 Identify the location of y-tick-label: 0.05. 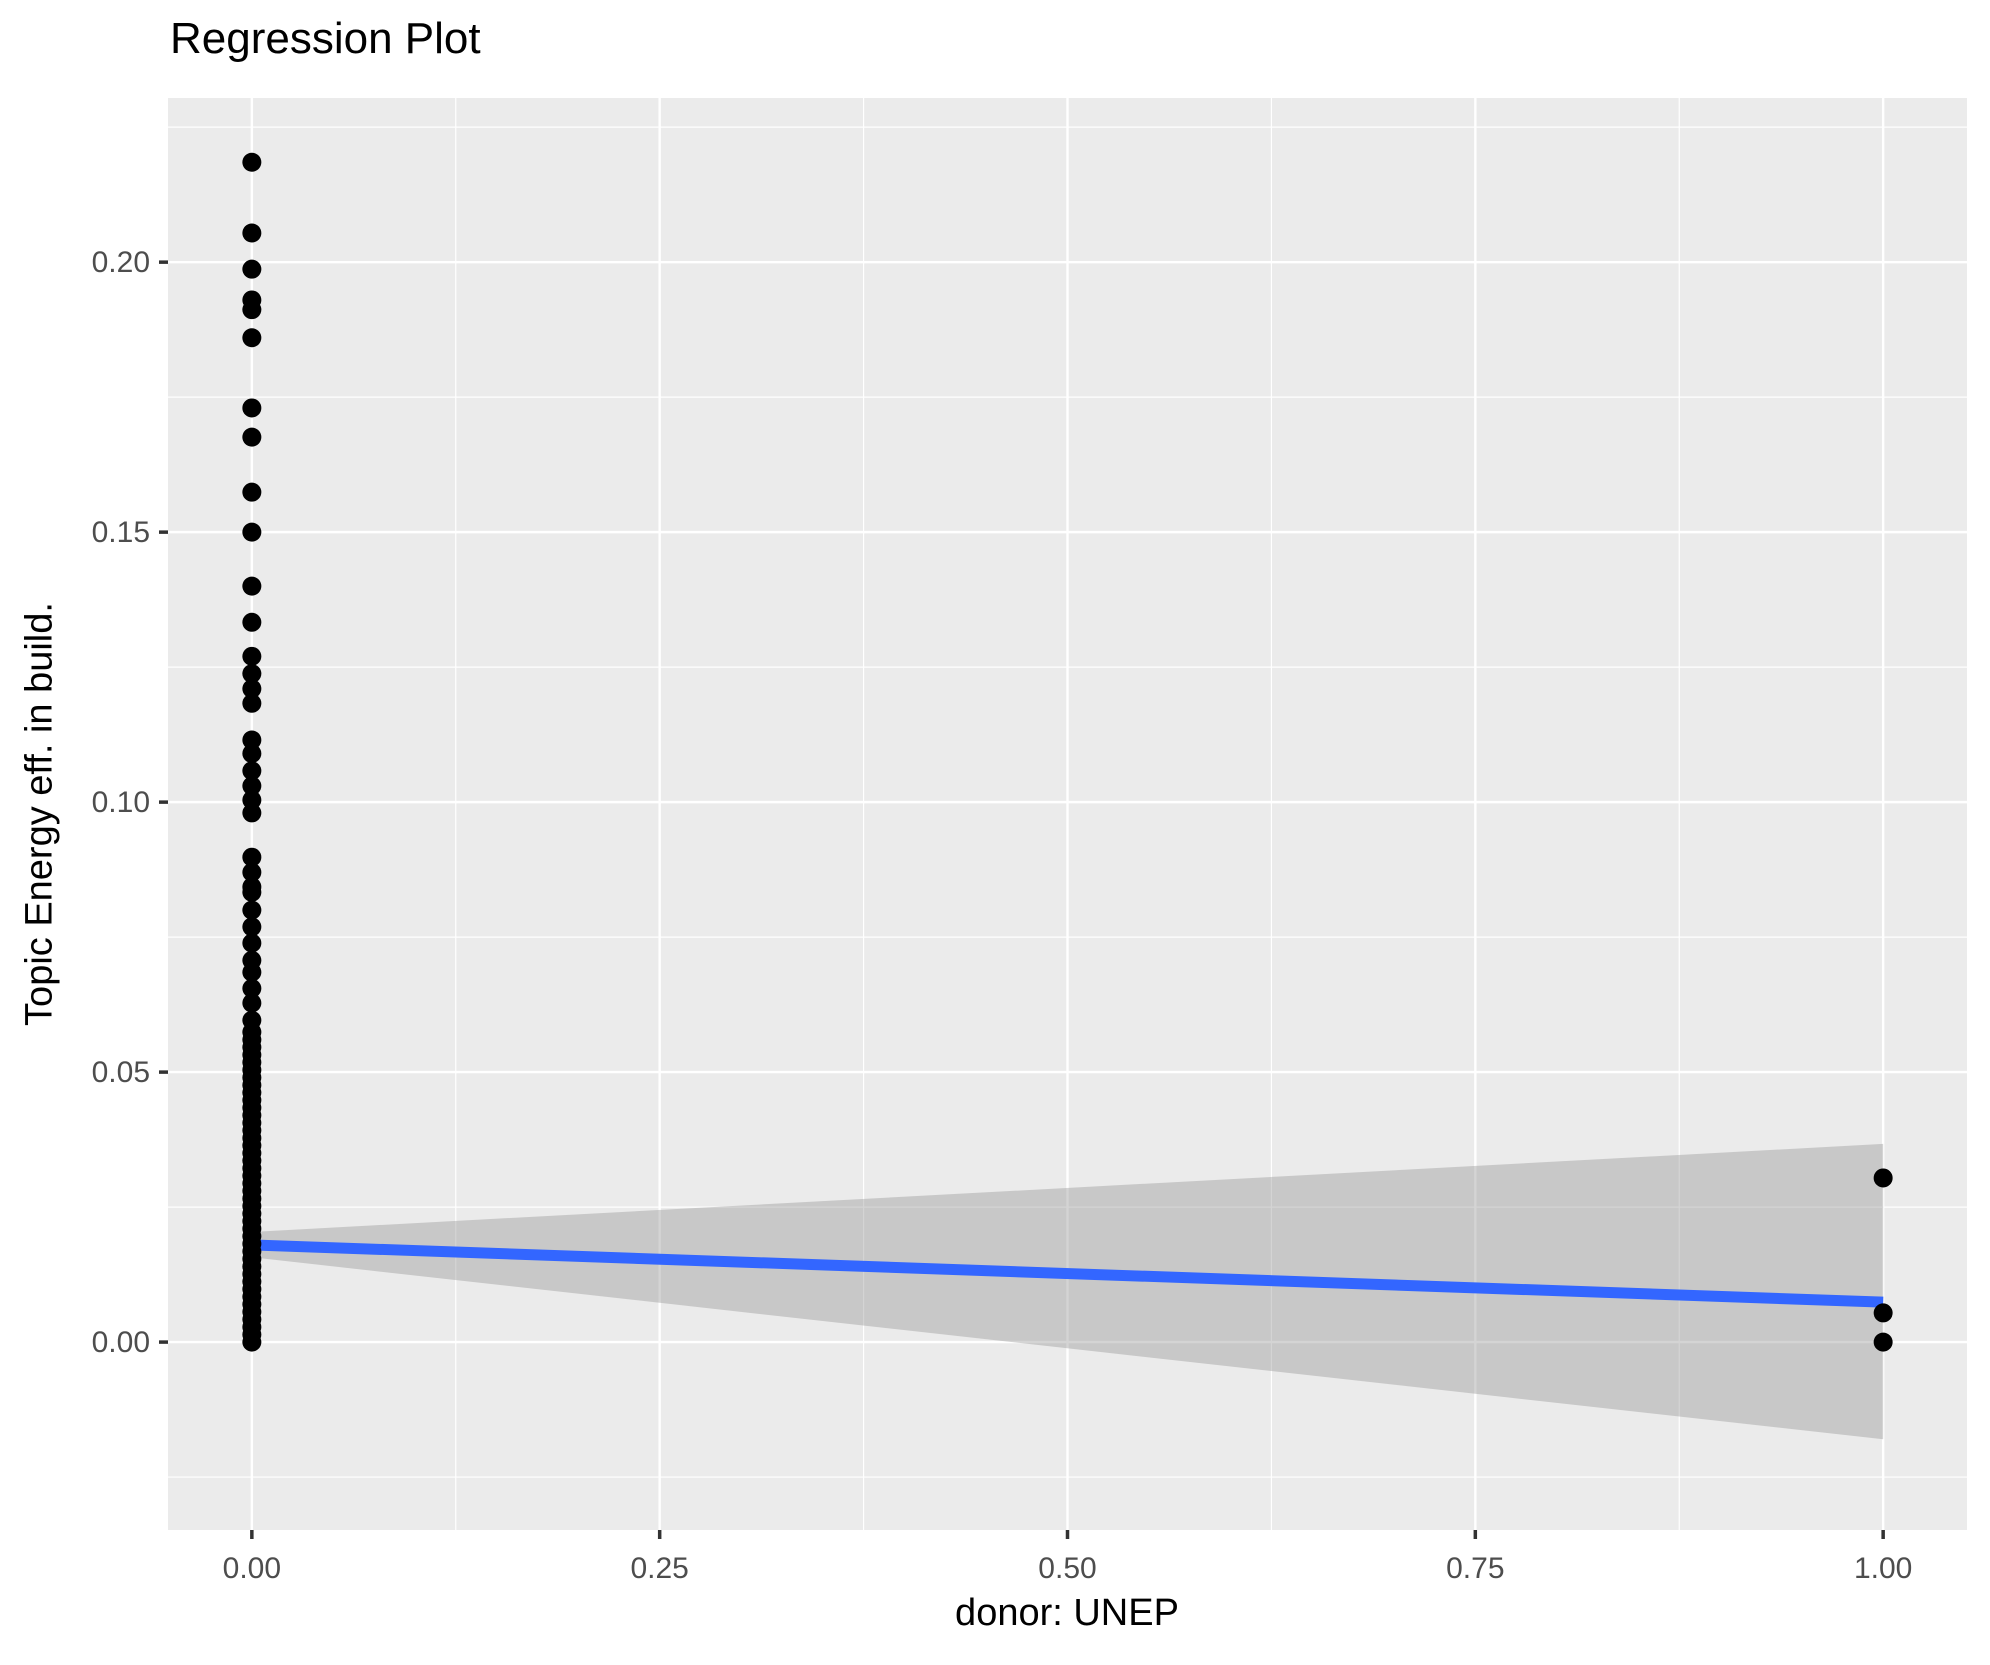
(121, 1072).